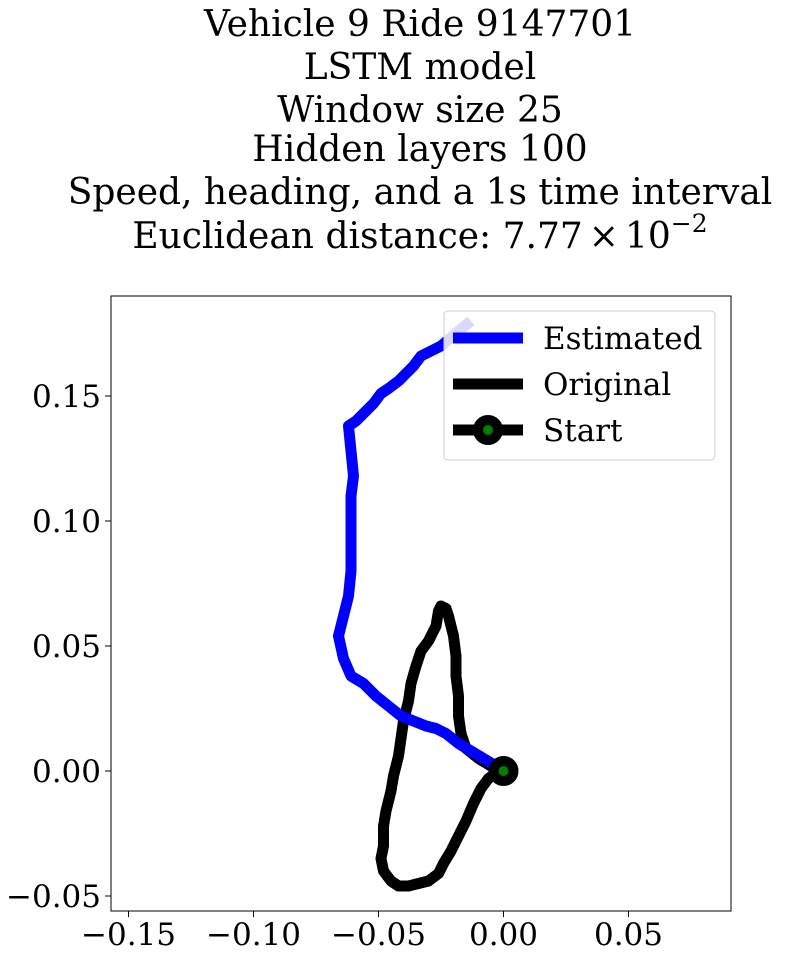  I want to click on x-tick-label: 0.00, so click(503, 935).